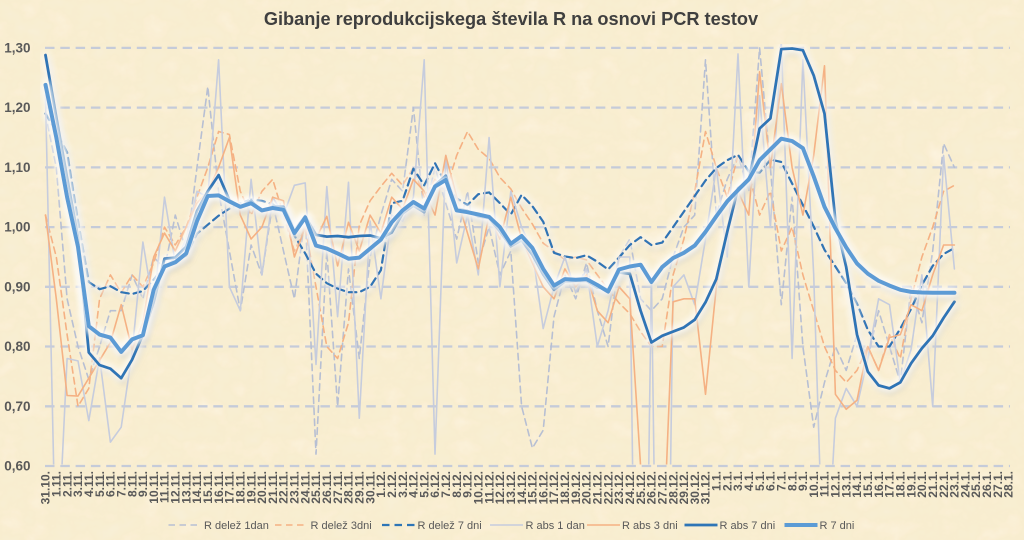  Describe the element at coordinates (608, 487) in the screenshot. I see `svg-text: 22.12.` at that location.